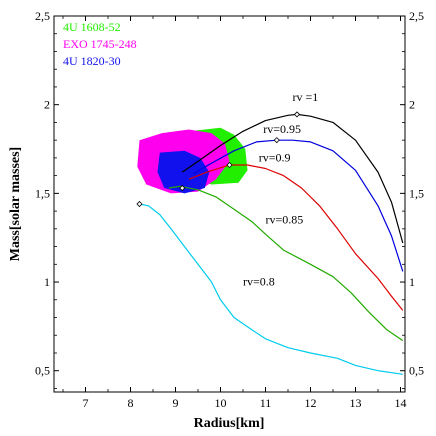  Describe the element at coordinates (42, 193) in the screenshot. I see `y-tick-label-left-2: 1,5` at that location.